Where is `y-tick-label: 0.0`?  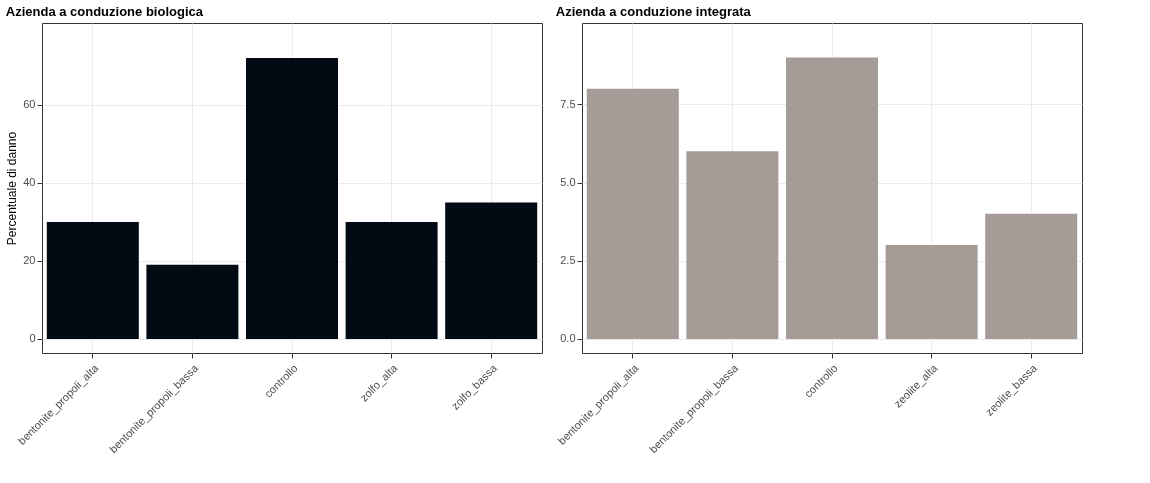
y-tick-label: 0.0 is located at coordinates (568, 338).